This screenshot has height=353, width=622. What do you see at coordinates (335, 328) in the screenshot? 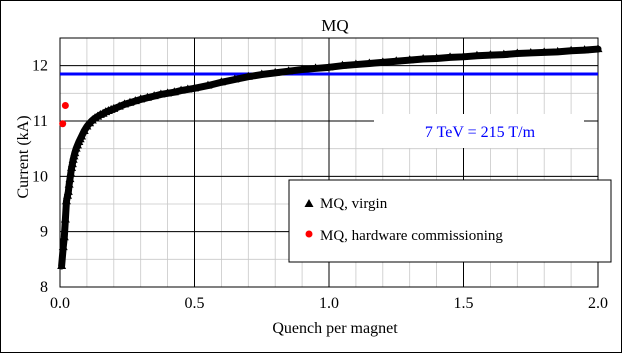
I see `x-axis-label: Quench per magnet` at bounding box center [335, 328].